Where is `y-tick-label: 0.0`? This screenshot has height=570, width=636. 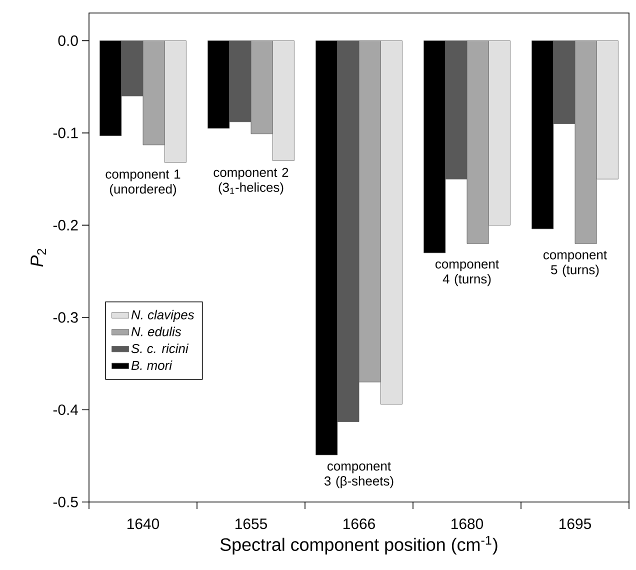 y-tick-label: 0.0 is located at coordinates (68, 40).